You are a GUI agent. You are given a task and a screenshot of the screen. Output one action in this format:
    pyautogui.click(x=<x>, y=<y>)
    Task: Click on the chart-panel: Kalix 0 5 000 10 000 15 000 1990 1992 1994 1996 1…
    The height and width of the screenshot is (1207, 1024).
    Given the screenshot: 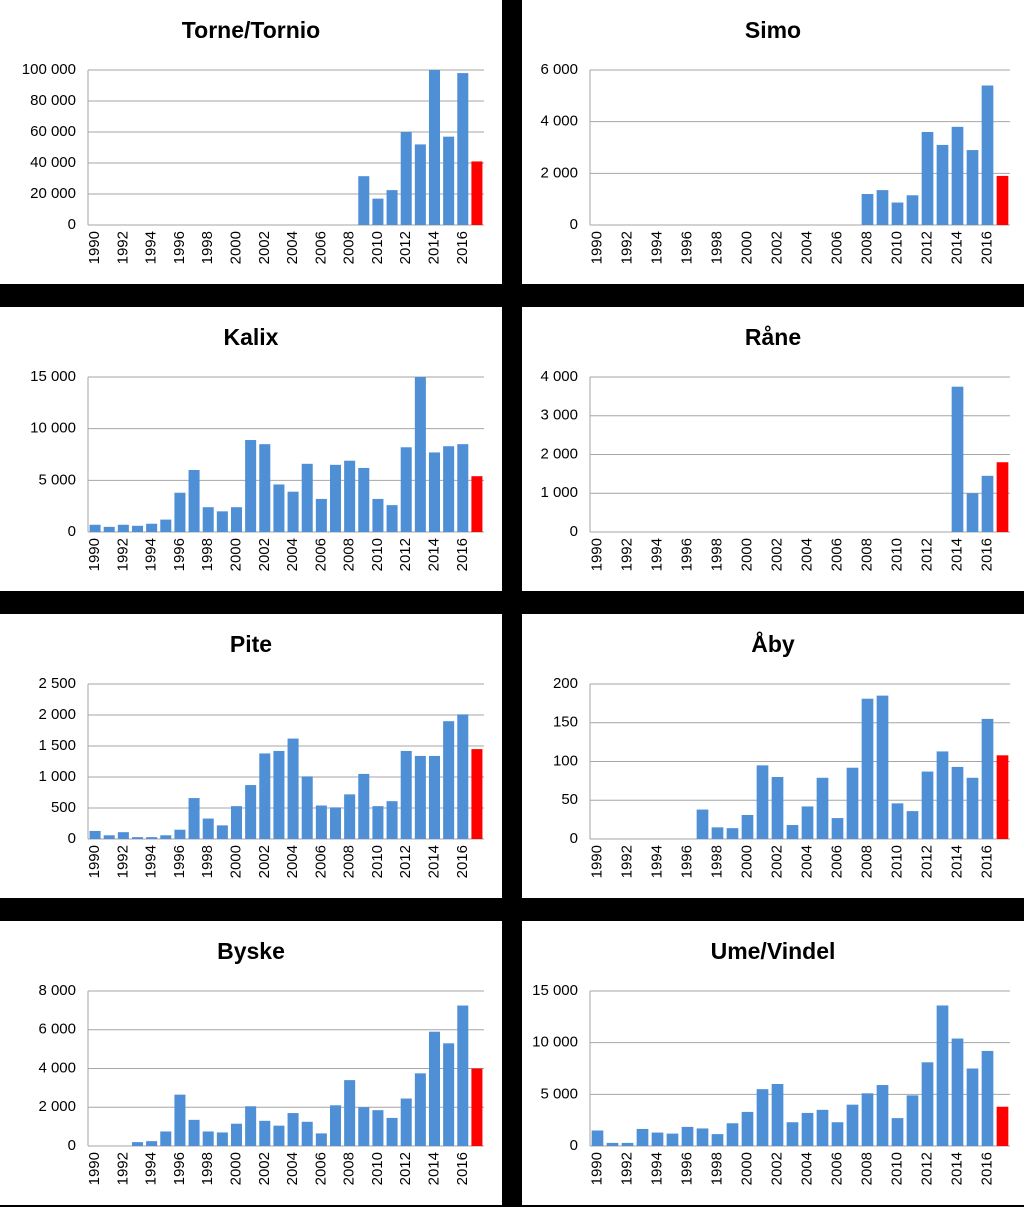 What is the action you would take?
    pyautogui.click(x=251, y=449)
    